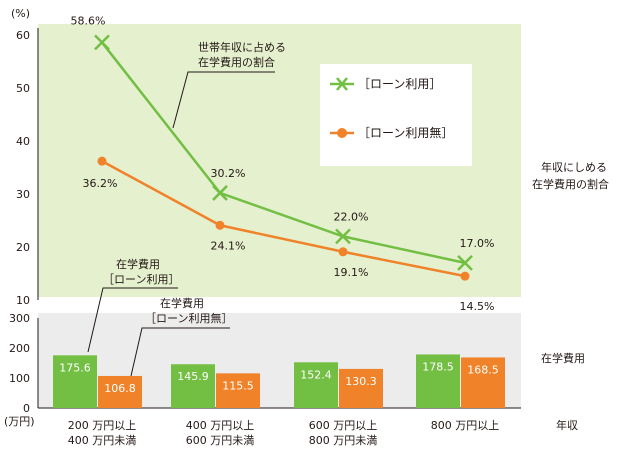 The image size is (620, 456). What do you see at coordinates (19, 318) in the screenshot?
I see `bar-y-tick-label: 300` at bounding box center [19, 318].